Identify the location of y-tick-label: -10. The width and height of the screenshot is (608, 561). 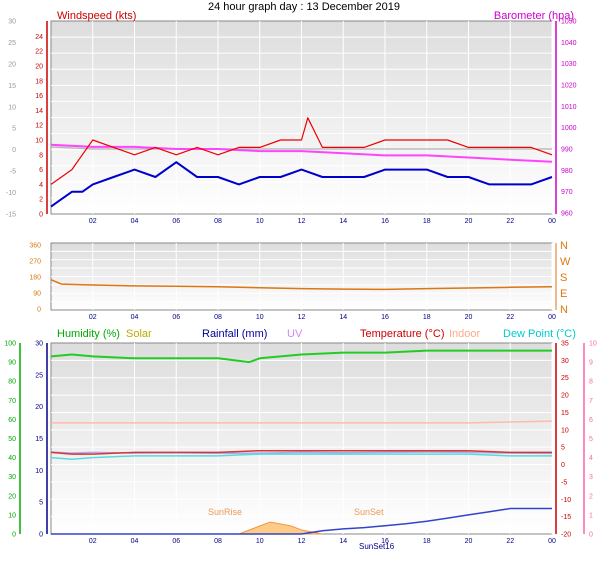
(11, 193).